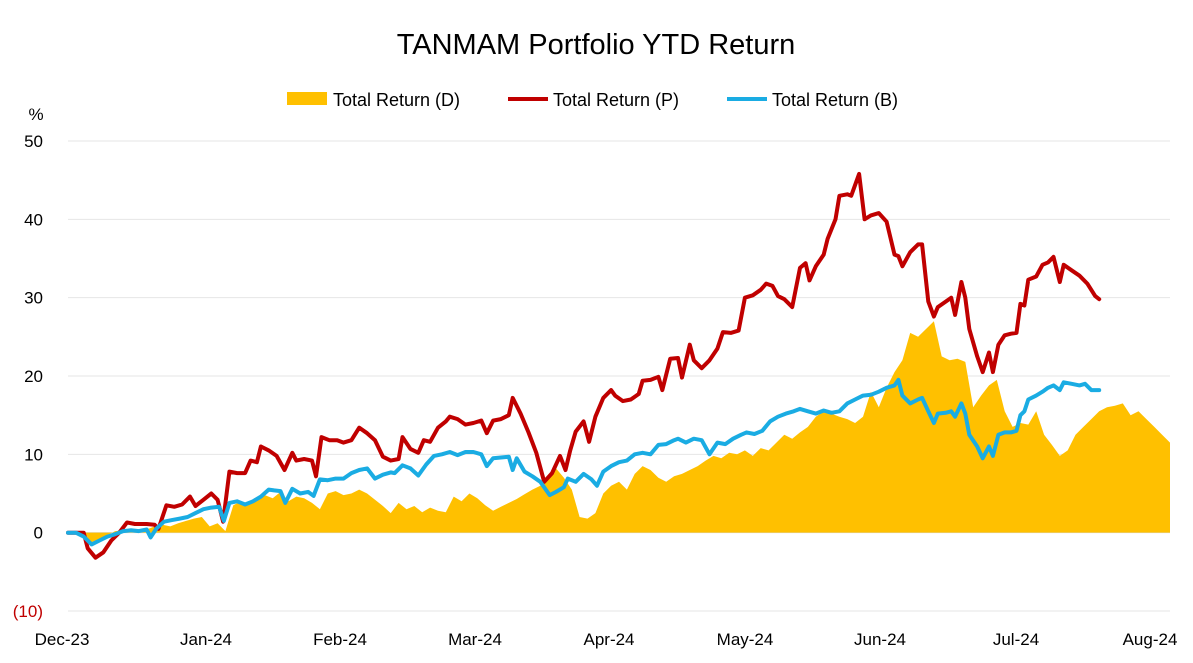  I want to click on y-tick-label: 20, so click(33, 376).